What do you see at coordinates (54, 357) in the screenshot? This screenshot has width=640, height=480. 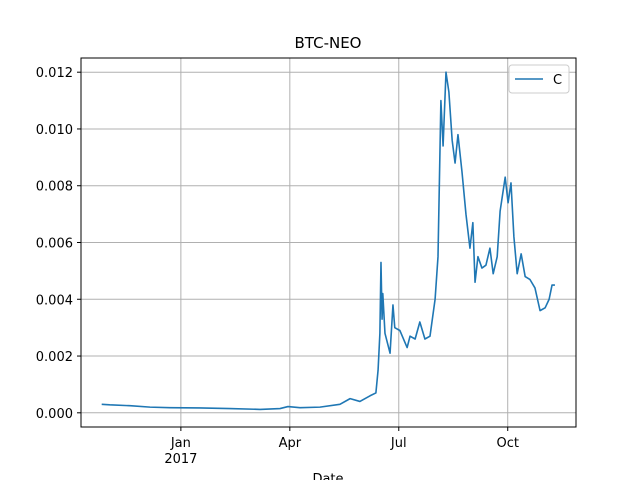 I see `y-tick-label: 0.002` at bounding box center [54, 357].